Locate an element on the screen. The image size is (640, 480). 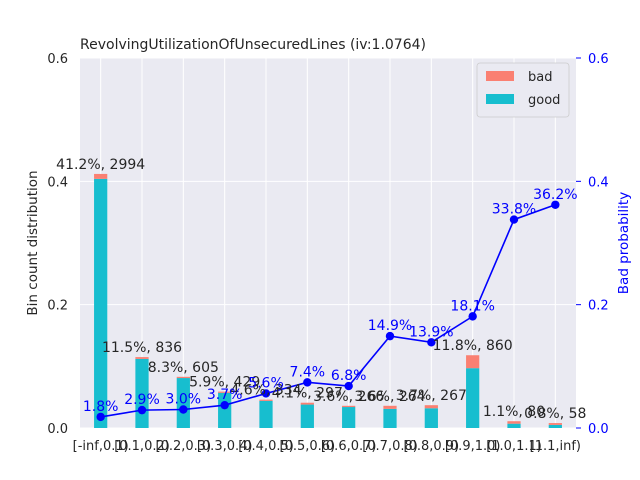
line-label: 2.9% is located at coordinates (142, 400).